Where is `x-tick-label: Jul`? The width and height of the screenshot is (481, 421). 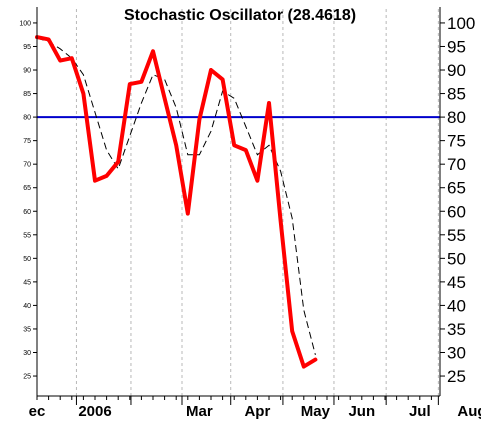
x-tick-label: Jul is located at coordinates (420, 411).